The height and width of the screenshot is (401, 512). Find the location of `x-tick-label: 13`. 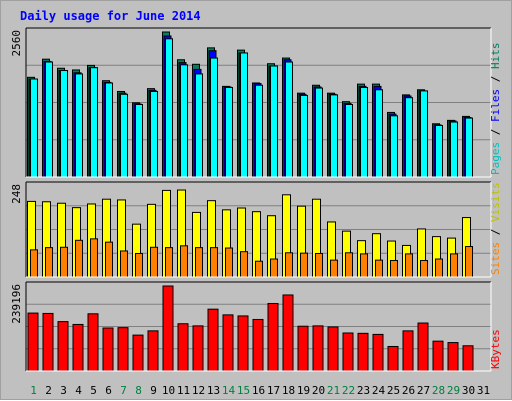

x-tick-label: 13 is located at coordinates (213, 390).